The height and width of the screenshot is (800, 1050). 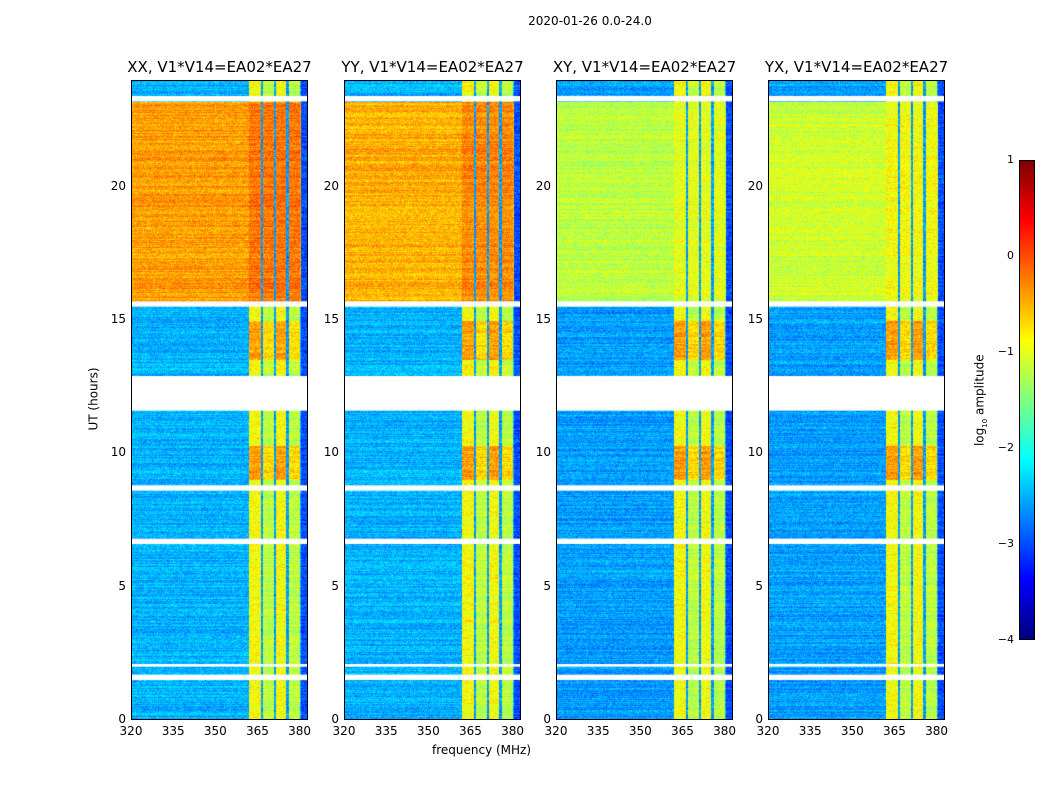 I want to click on panel-title-xy: XY, V1*V14=EA02*EA27, so click(x=644, y=67).